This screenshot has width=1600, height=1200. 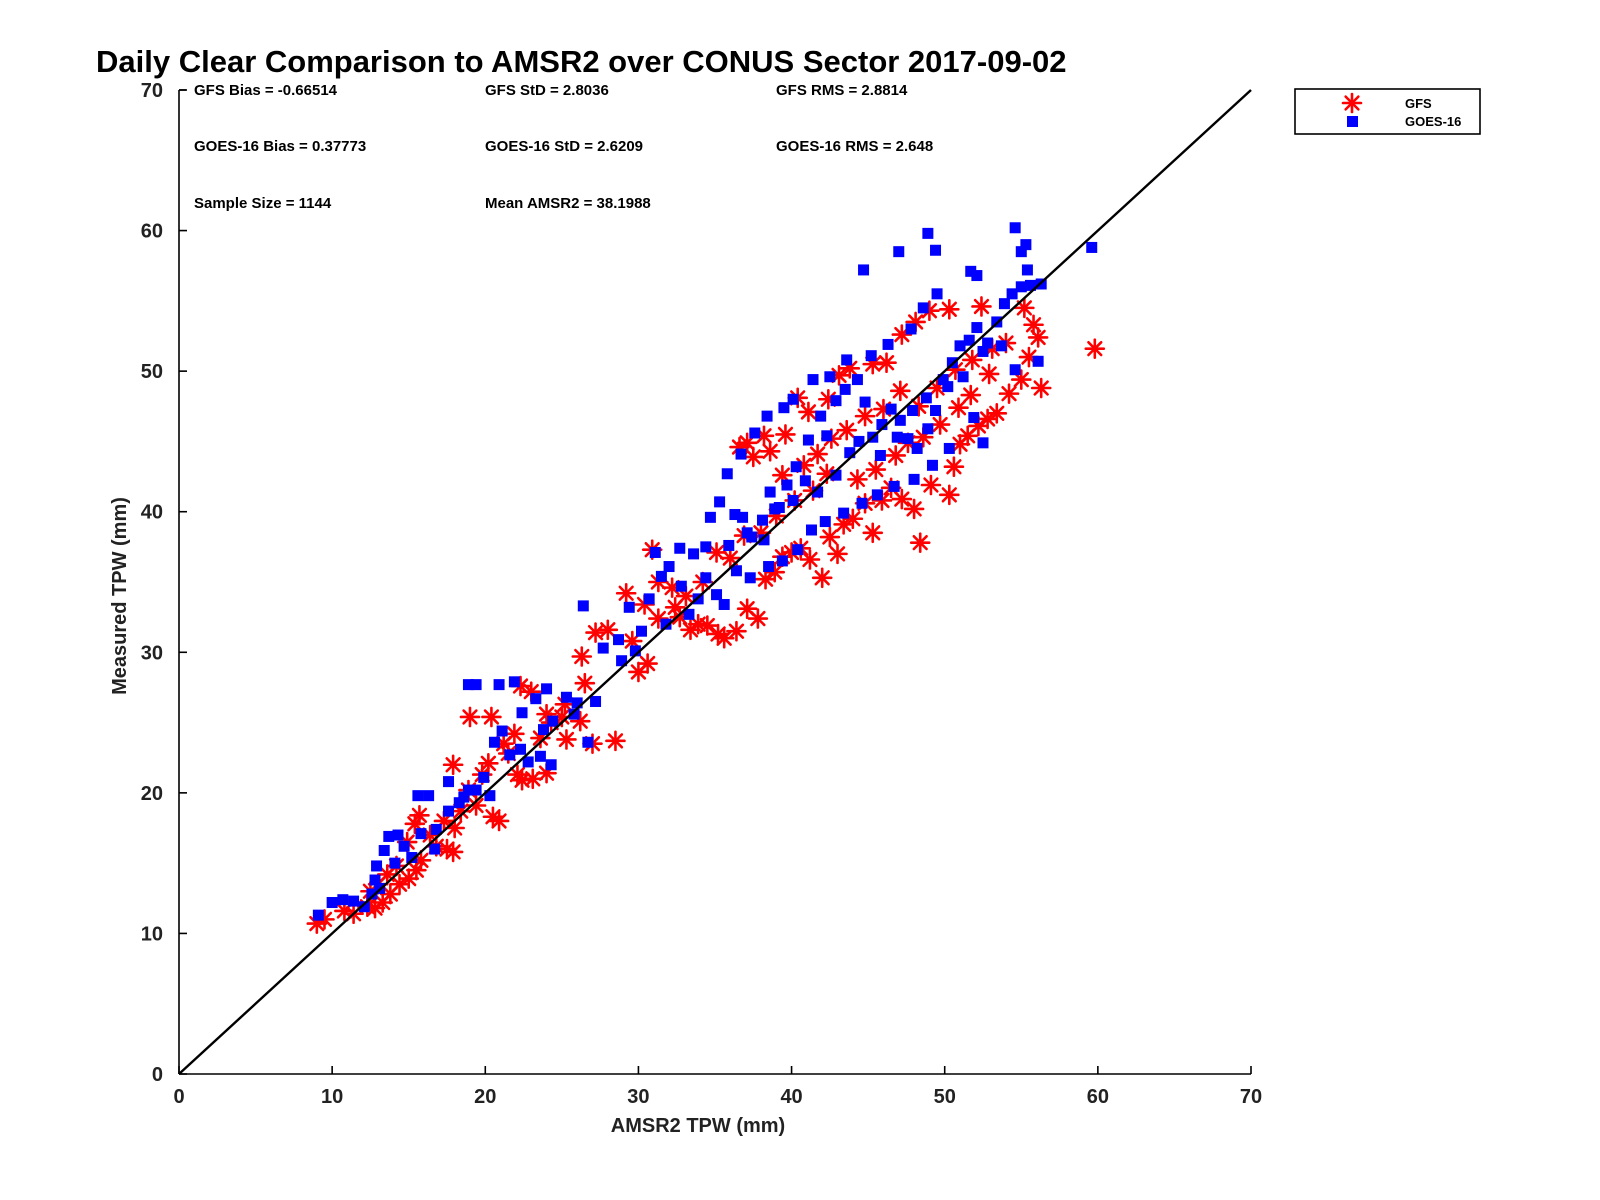 I want to click on x-tick-label: 10, so click(x=332, y=1097).